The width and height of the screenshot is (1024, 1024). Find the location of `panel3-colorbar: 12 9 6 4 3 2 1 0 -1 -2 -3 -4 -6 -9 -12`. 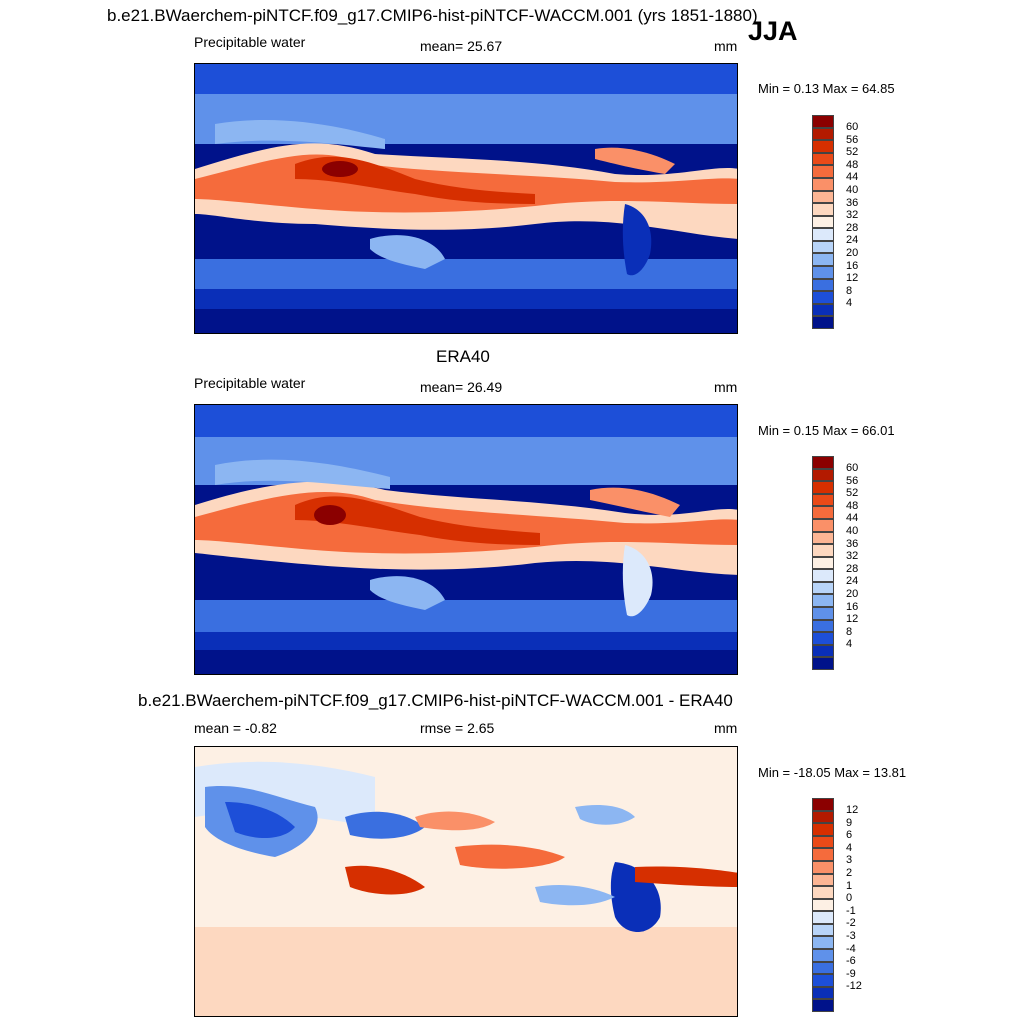

panel3-colorbar: 12 9 6 4 3 2 1 0 -1 -2 -3 -4 -6 -9 -12 is located at coordinates (837, 905).